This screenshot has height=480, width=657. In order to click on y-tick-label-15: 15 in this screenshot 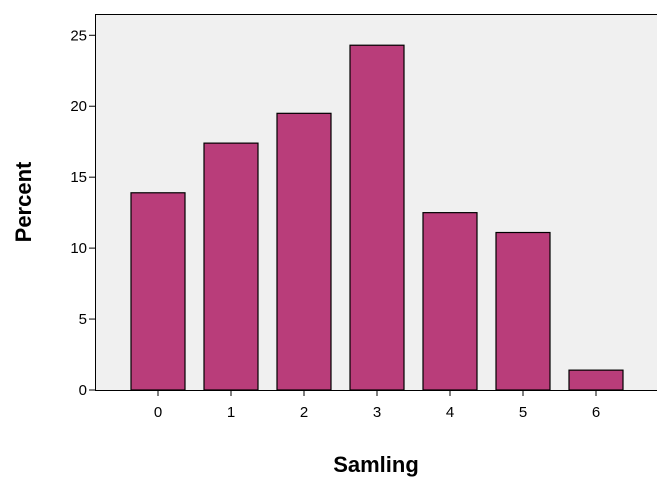, I will do `click(78, 177)`.